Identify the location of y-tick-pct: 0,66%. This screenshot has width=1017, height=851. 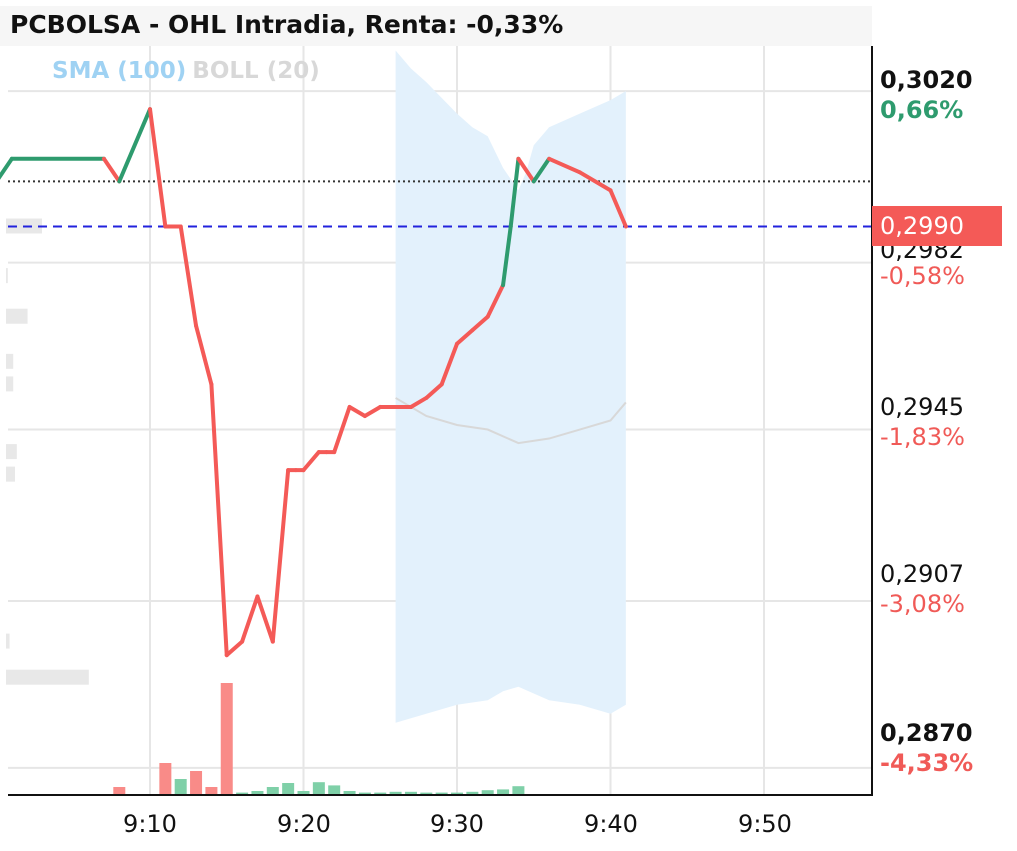
(922, 110).